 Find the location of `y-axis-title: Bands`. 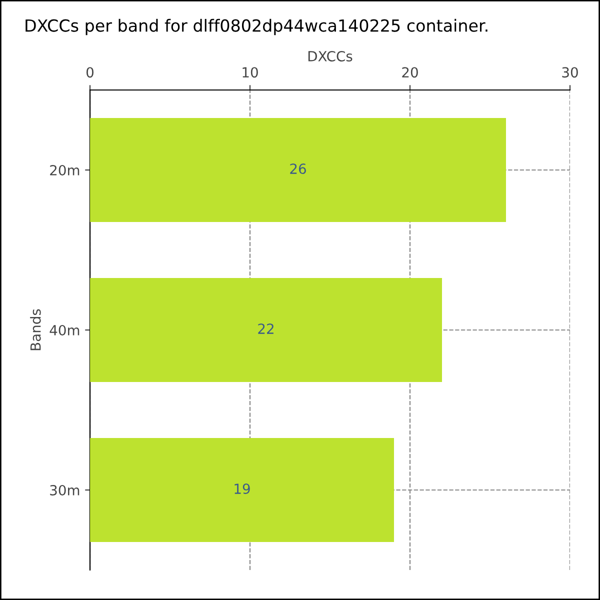

y-axis-title: Bands is located at coordinates (35, 329).